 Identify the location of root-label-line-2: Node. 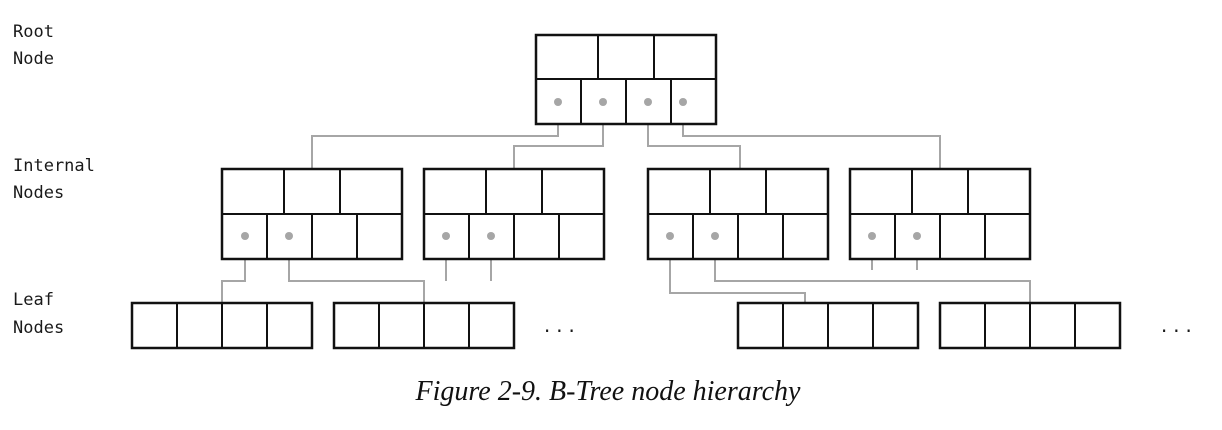
(33, 59).